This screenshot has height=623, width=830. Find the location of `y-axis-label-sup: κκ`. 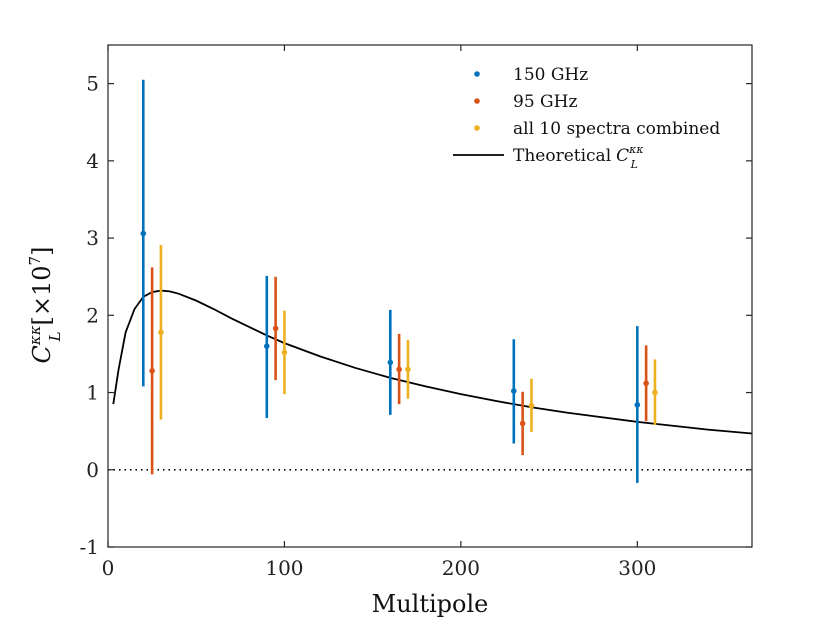

y-axis-label-sup: κκ is located at coordinates (35, 335).